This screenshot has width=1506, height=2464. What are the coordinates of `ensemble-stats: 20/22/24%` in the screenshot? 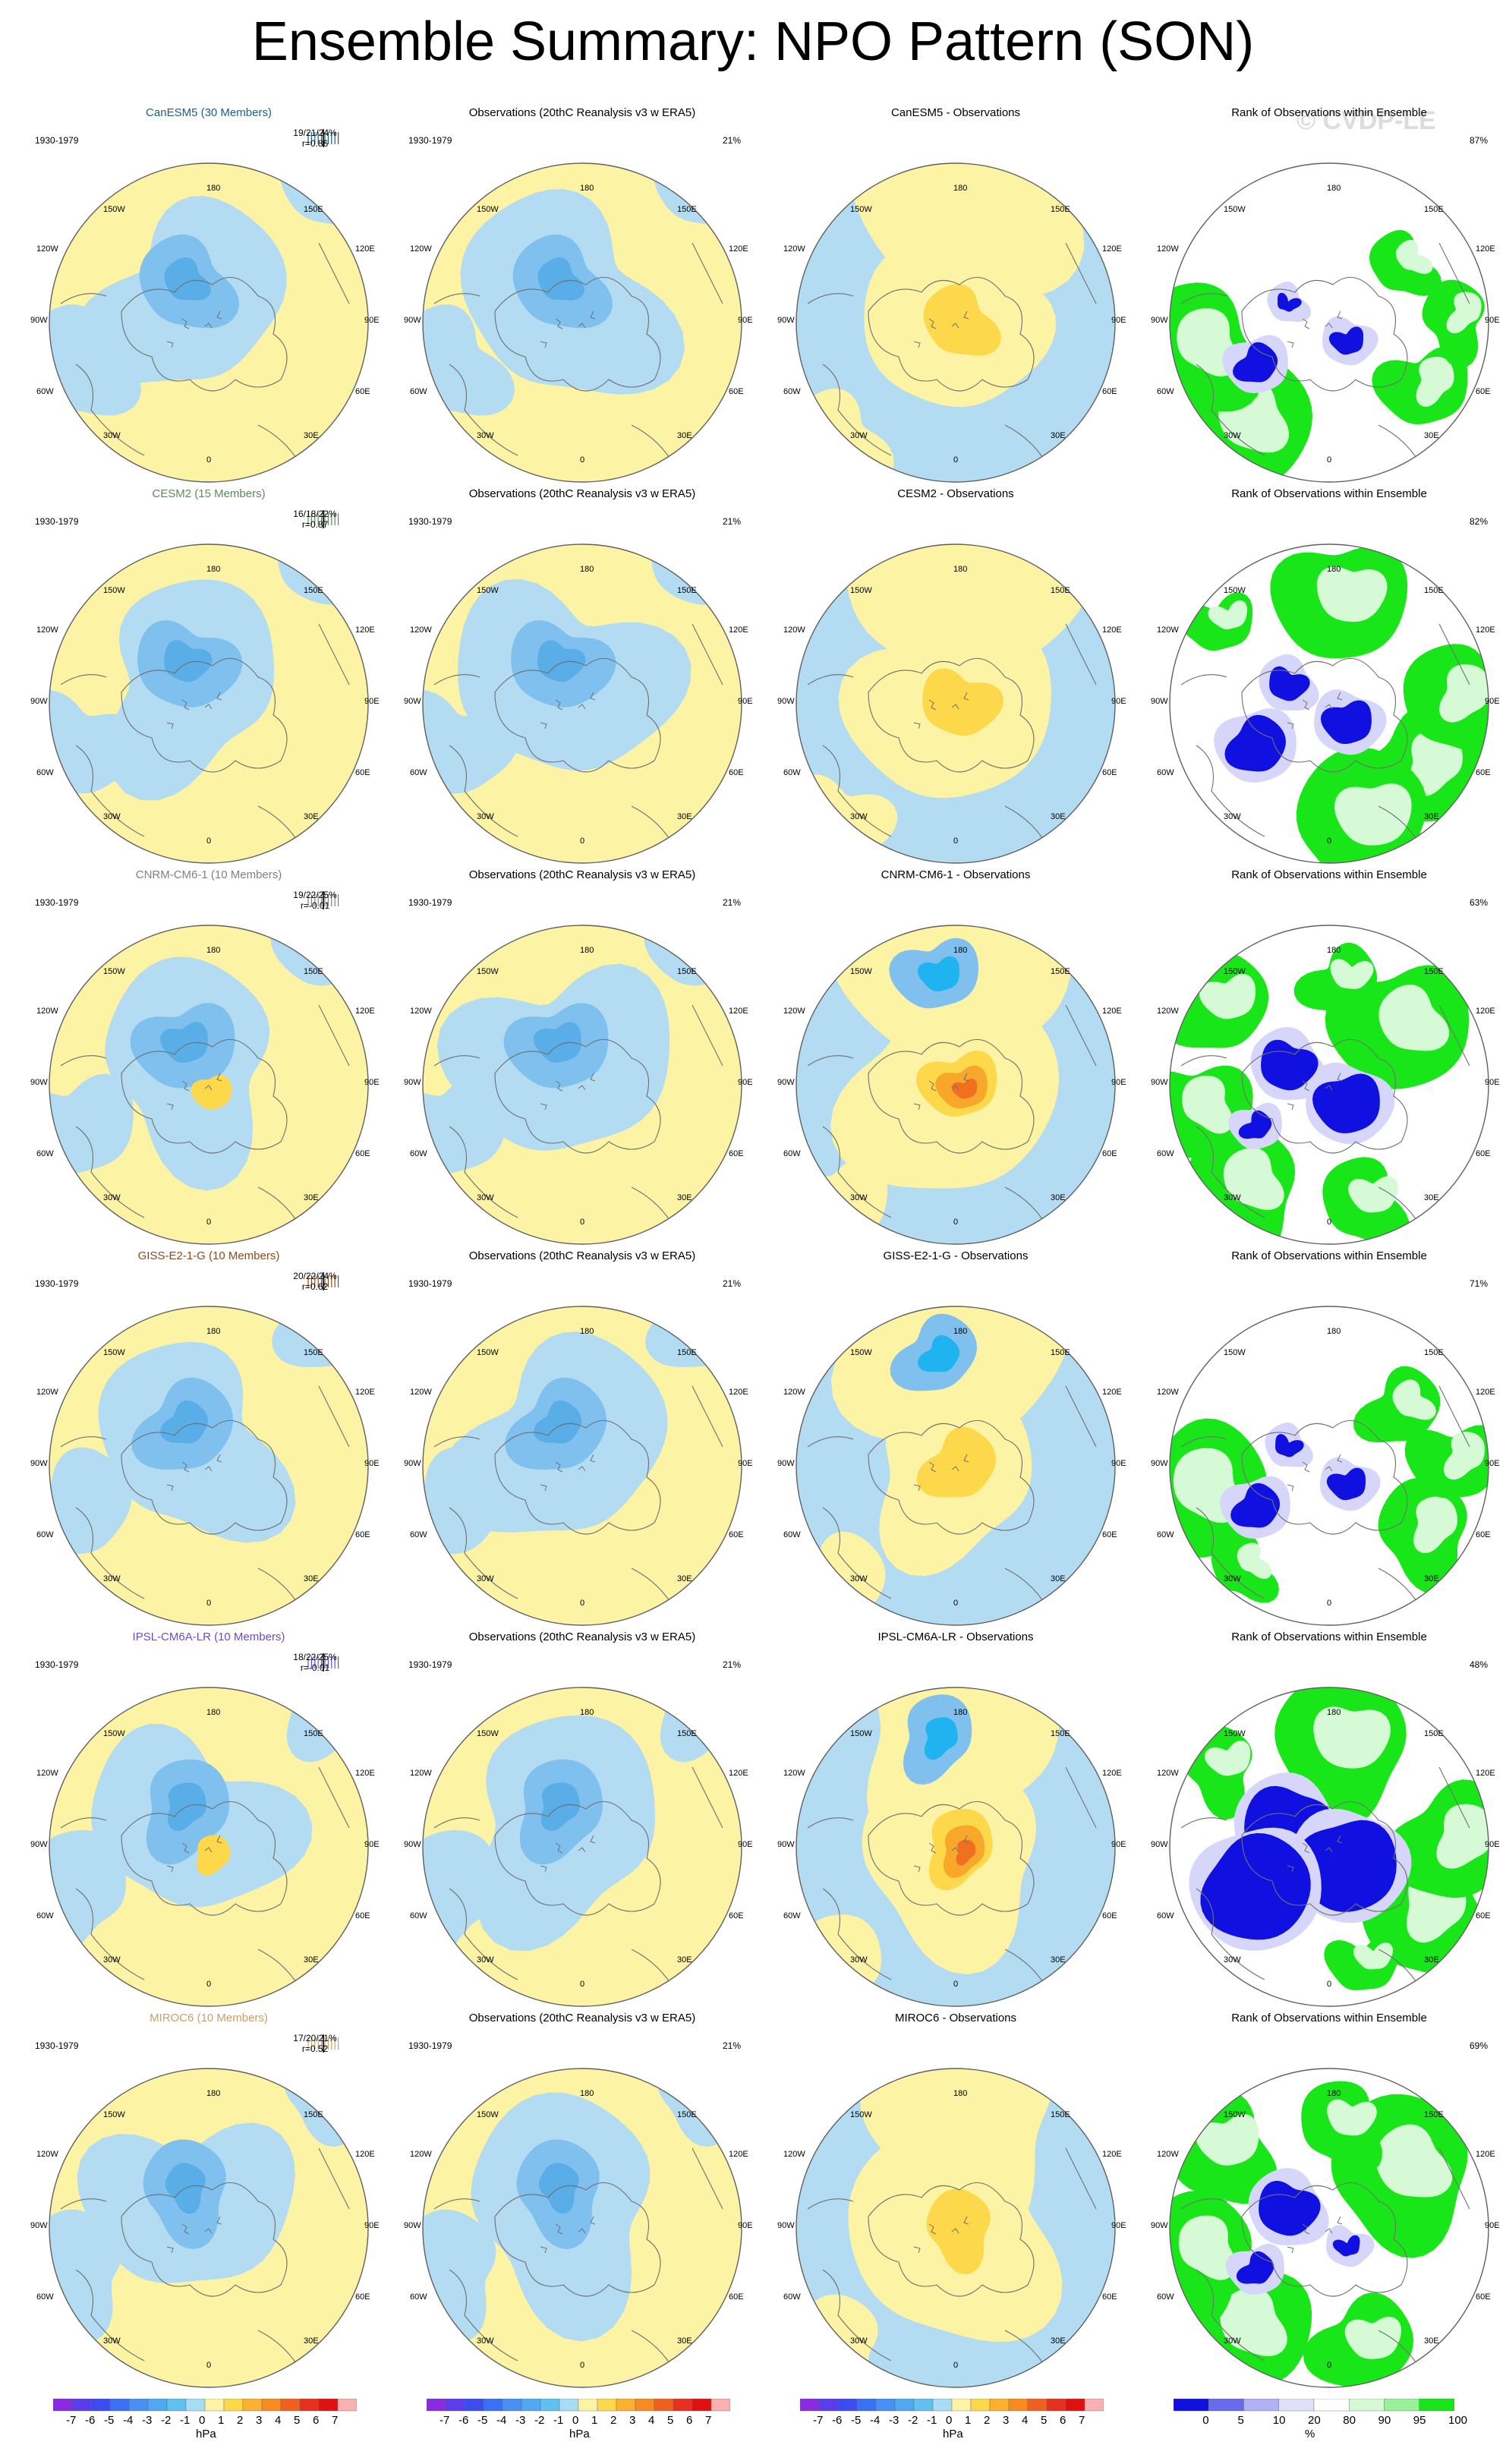 It's located at (315, 1276).